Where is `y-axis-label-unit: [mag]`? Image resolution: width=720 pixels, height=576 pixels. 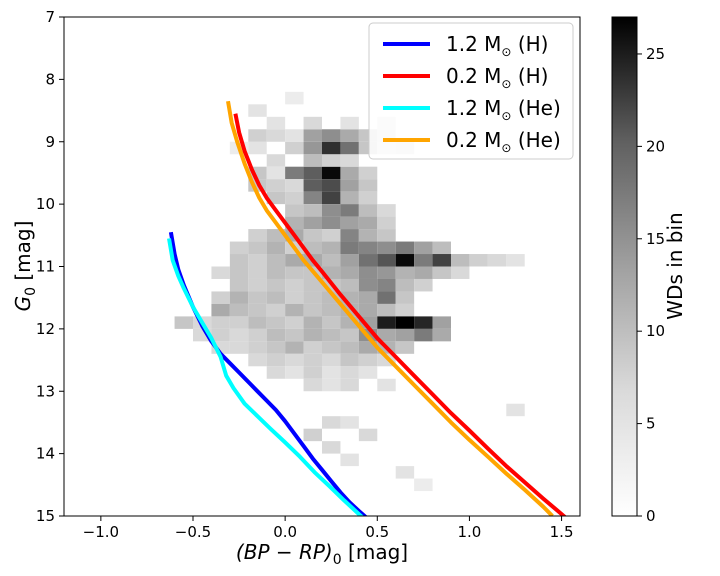
y-axis-label-unit: [mag] is located at coordinates (23, 254).